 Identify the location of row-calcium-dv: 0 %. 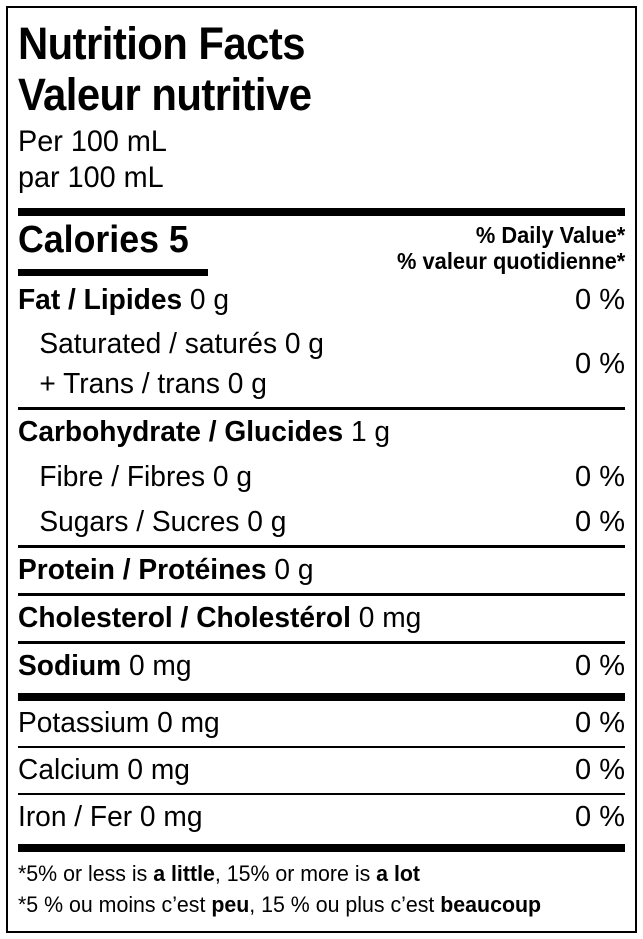
(600, 770).